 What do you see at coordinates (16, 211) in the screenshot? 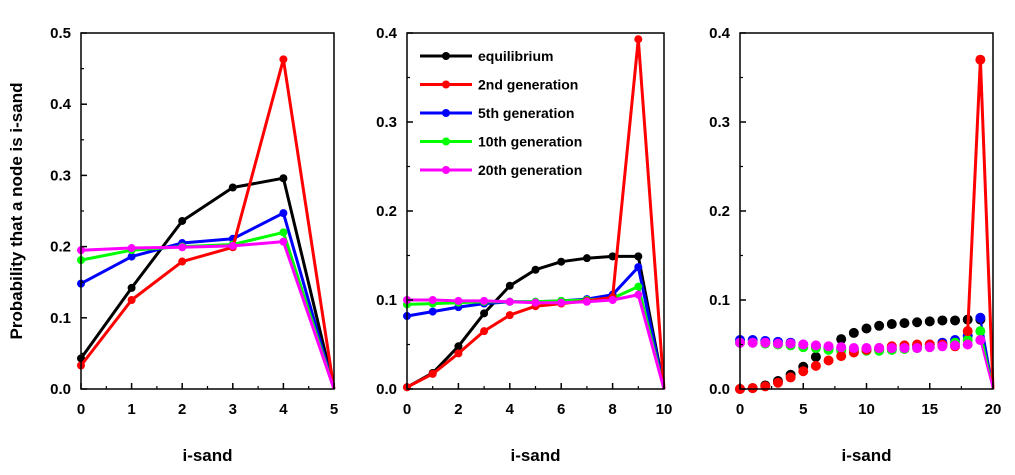
I see `y-axis-label: Probability that a node is i-sand` at bounding box center [16, 211].